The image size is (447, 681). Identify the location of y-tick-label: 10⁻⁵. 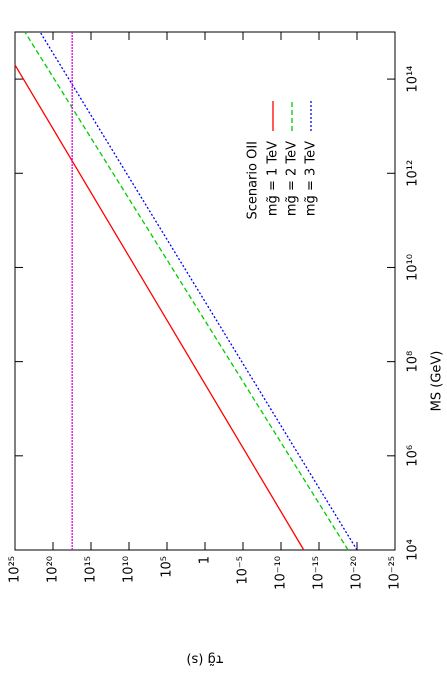
(243, 570).